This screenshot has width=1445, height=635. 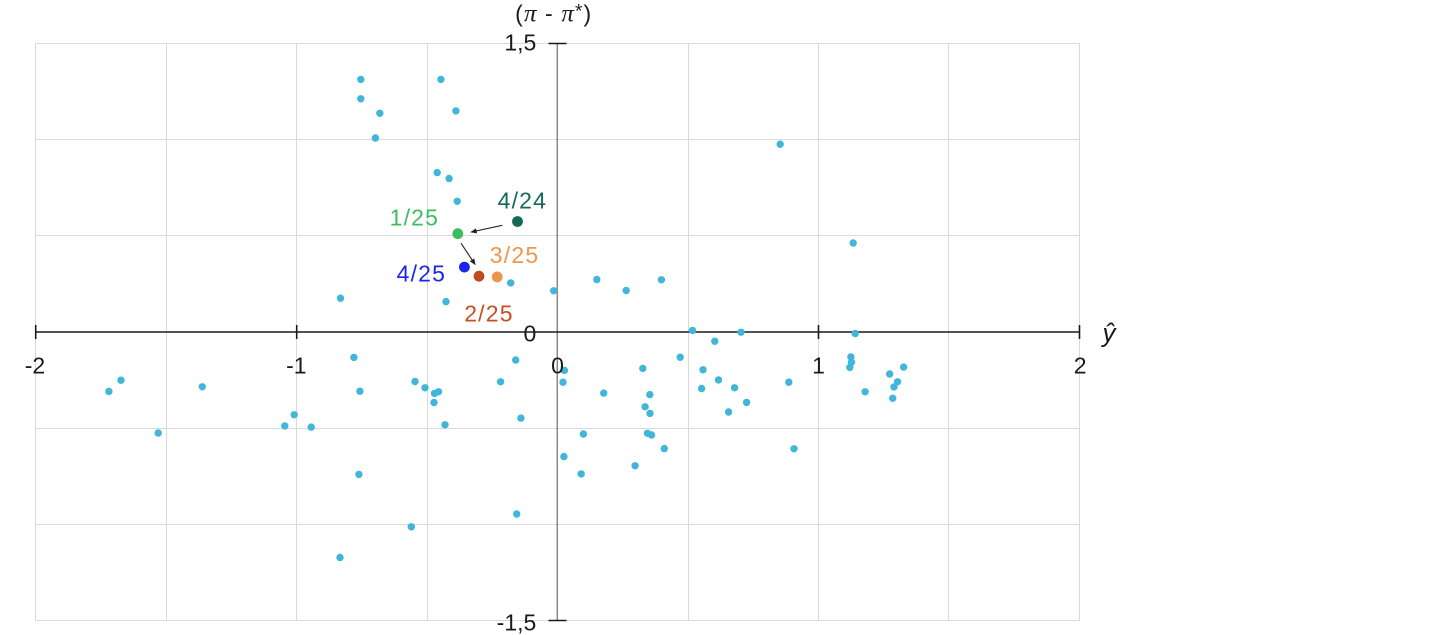 What do you see at coordinates (520, 42) in the screenshot?
I see `svg-text: 1,5` at bounding box center [520, 42].